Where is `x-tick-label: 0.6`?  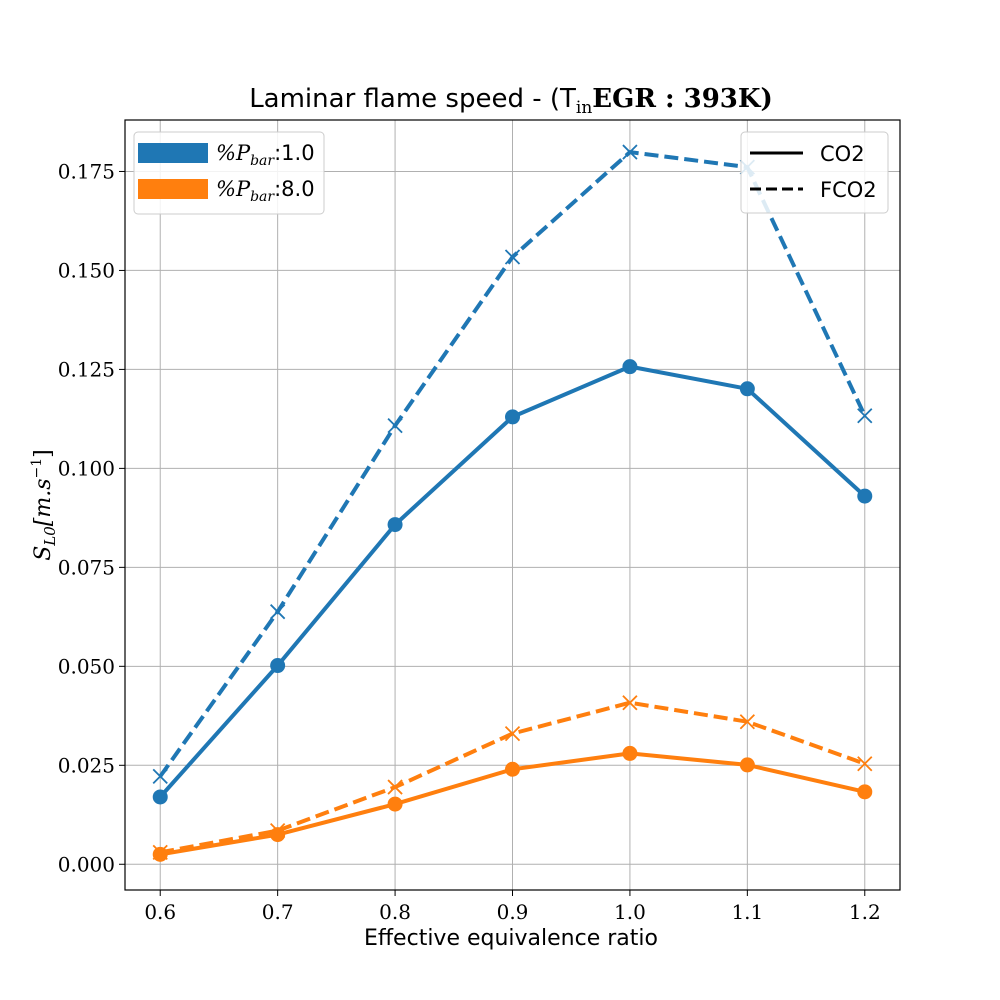
x-tick-label: 0.6 is located at coordinates (160, 912).